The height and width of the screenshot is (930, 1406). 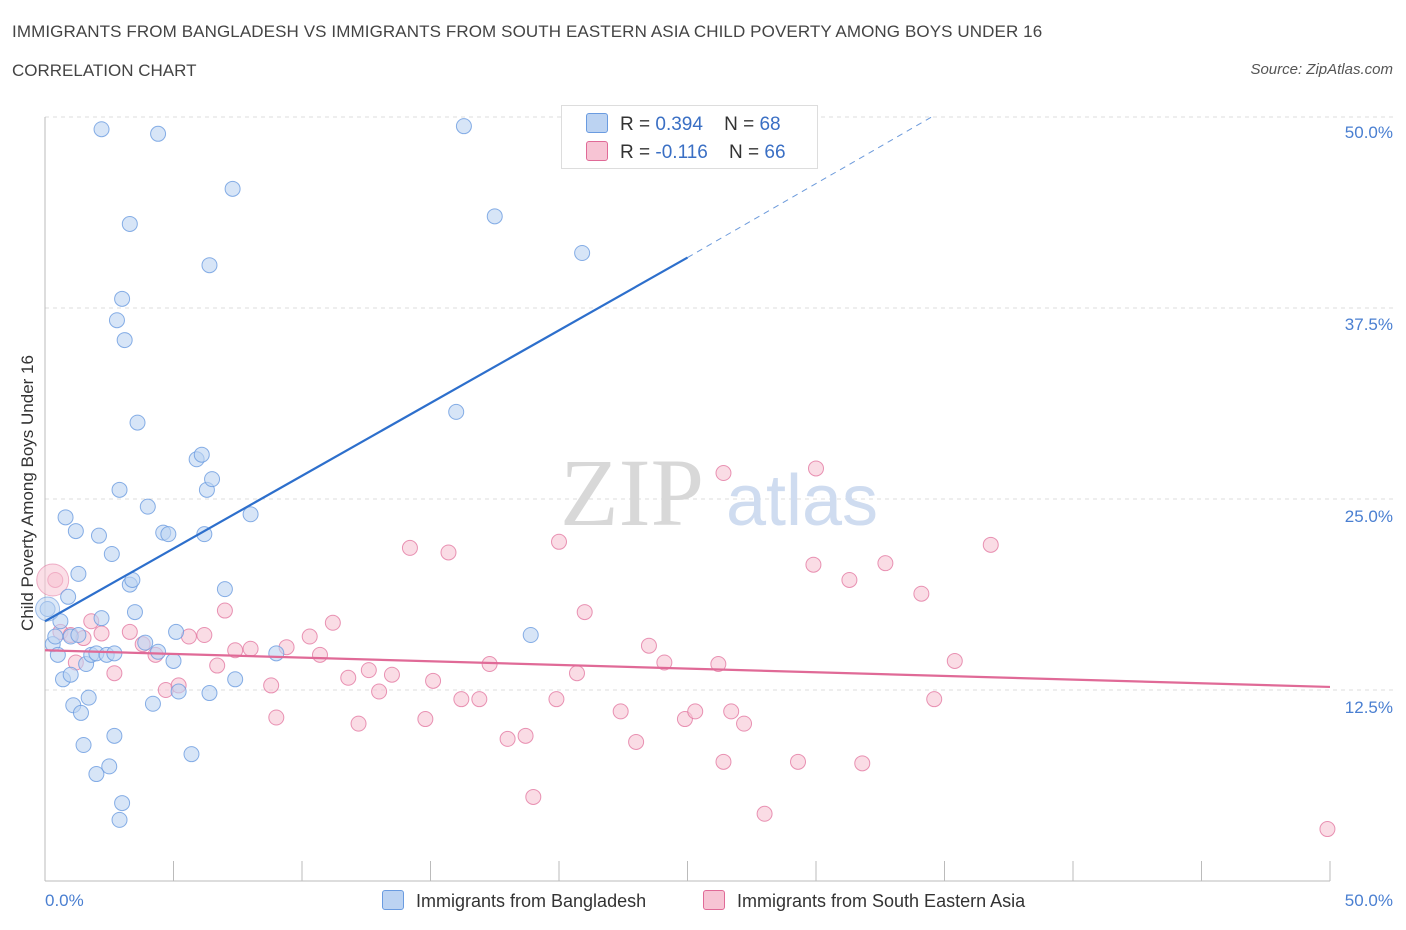 I want to click on y-axis-label: Child Poverty Among Boys Under 16, so click(x=27, y=493).